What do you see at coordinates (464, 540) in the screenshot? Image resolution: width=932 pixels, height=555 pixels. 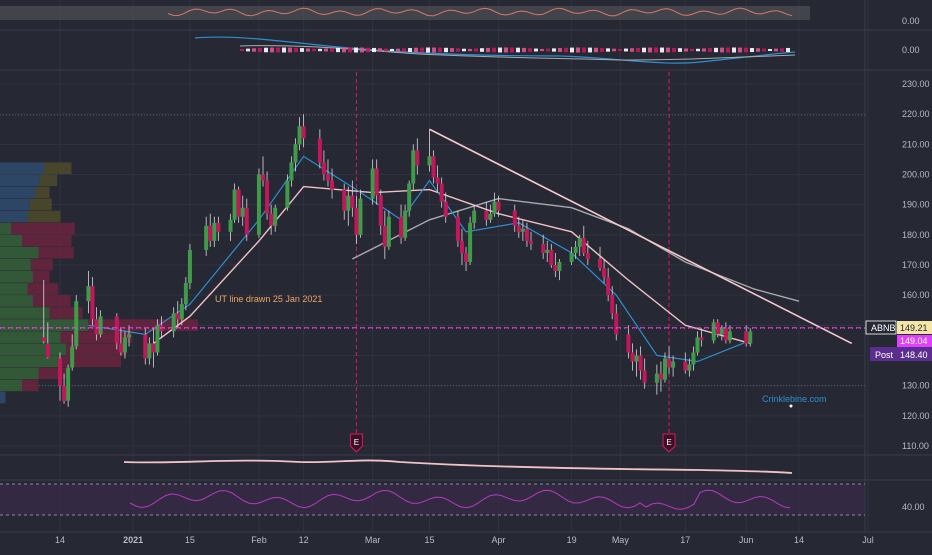 I see `x-axis: 14 2021 15 Feb 12 Mar 15 Apr 19 May 17 Jun 14 Jul` at bounding box center [464, 540].